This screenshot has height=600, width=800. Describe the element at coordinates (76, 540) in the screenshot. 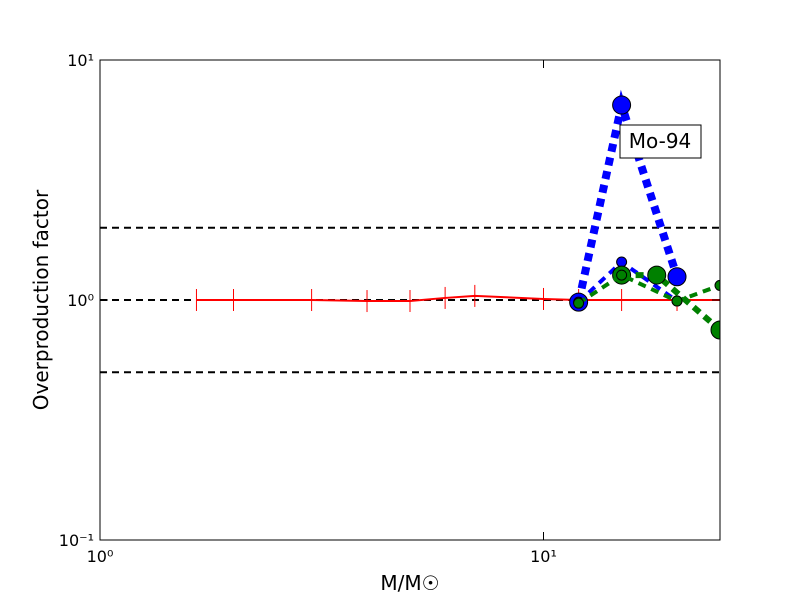

I see `y-tick-label: 10⁻¹` at that location.